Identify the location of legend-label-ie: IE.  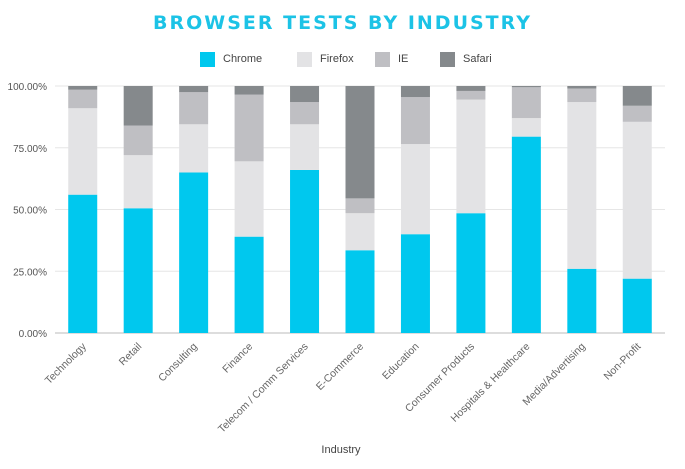
(403, 59).